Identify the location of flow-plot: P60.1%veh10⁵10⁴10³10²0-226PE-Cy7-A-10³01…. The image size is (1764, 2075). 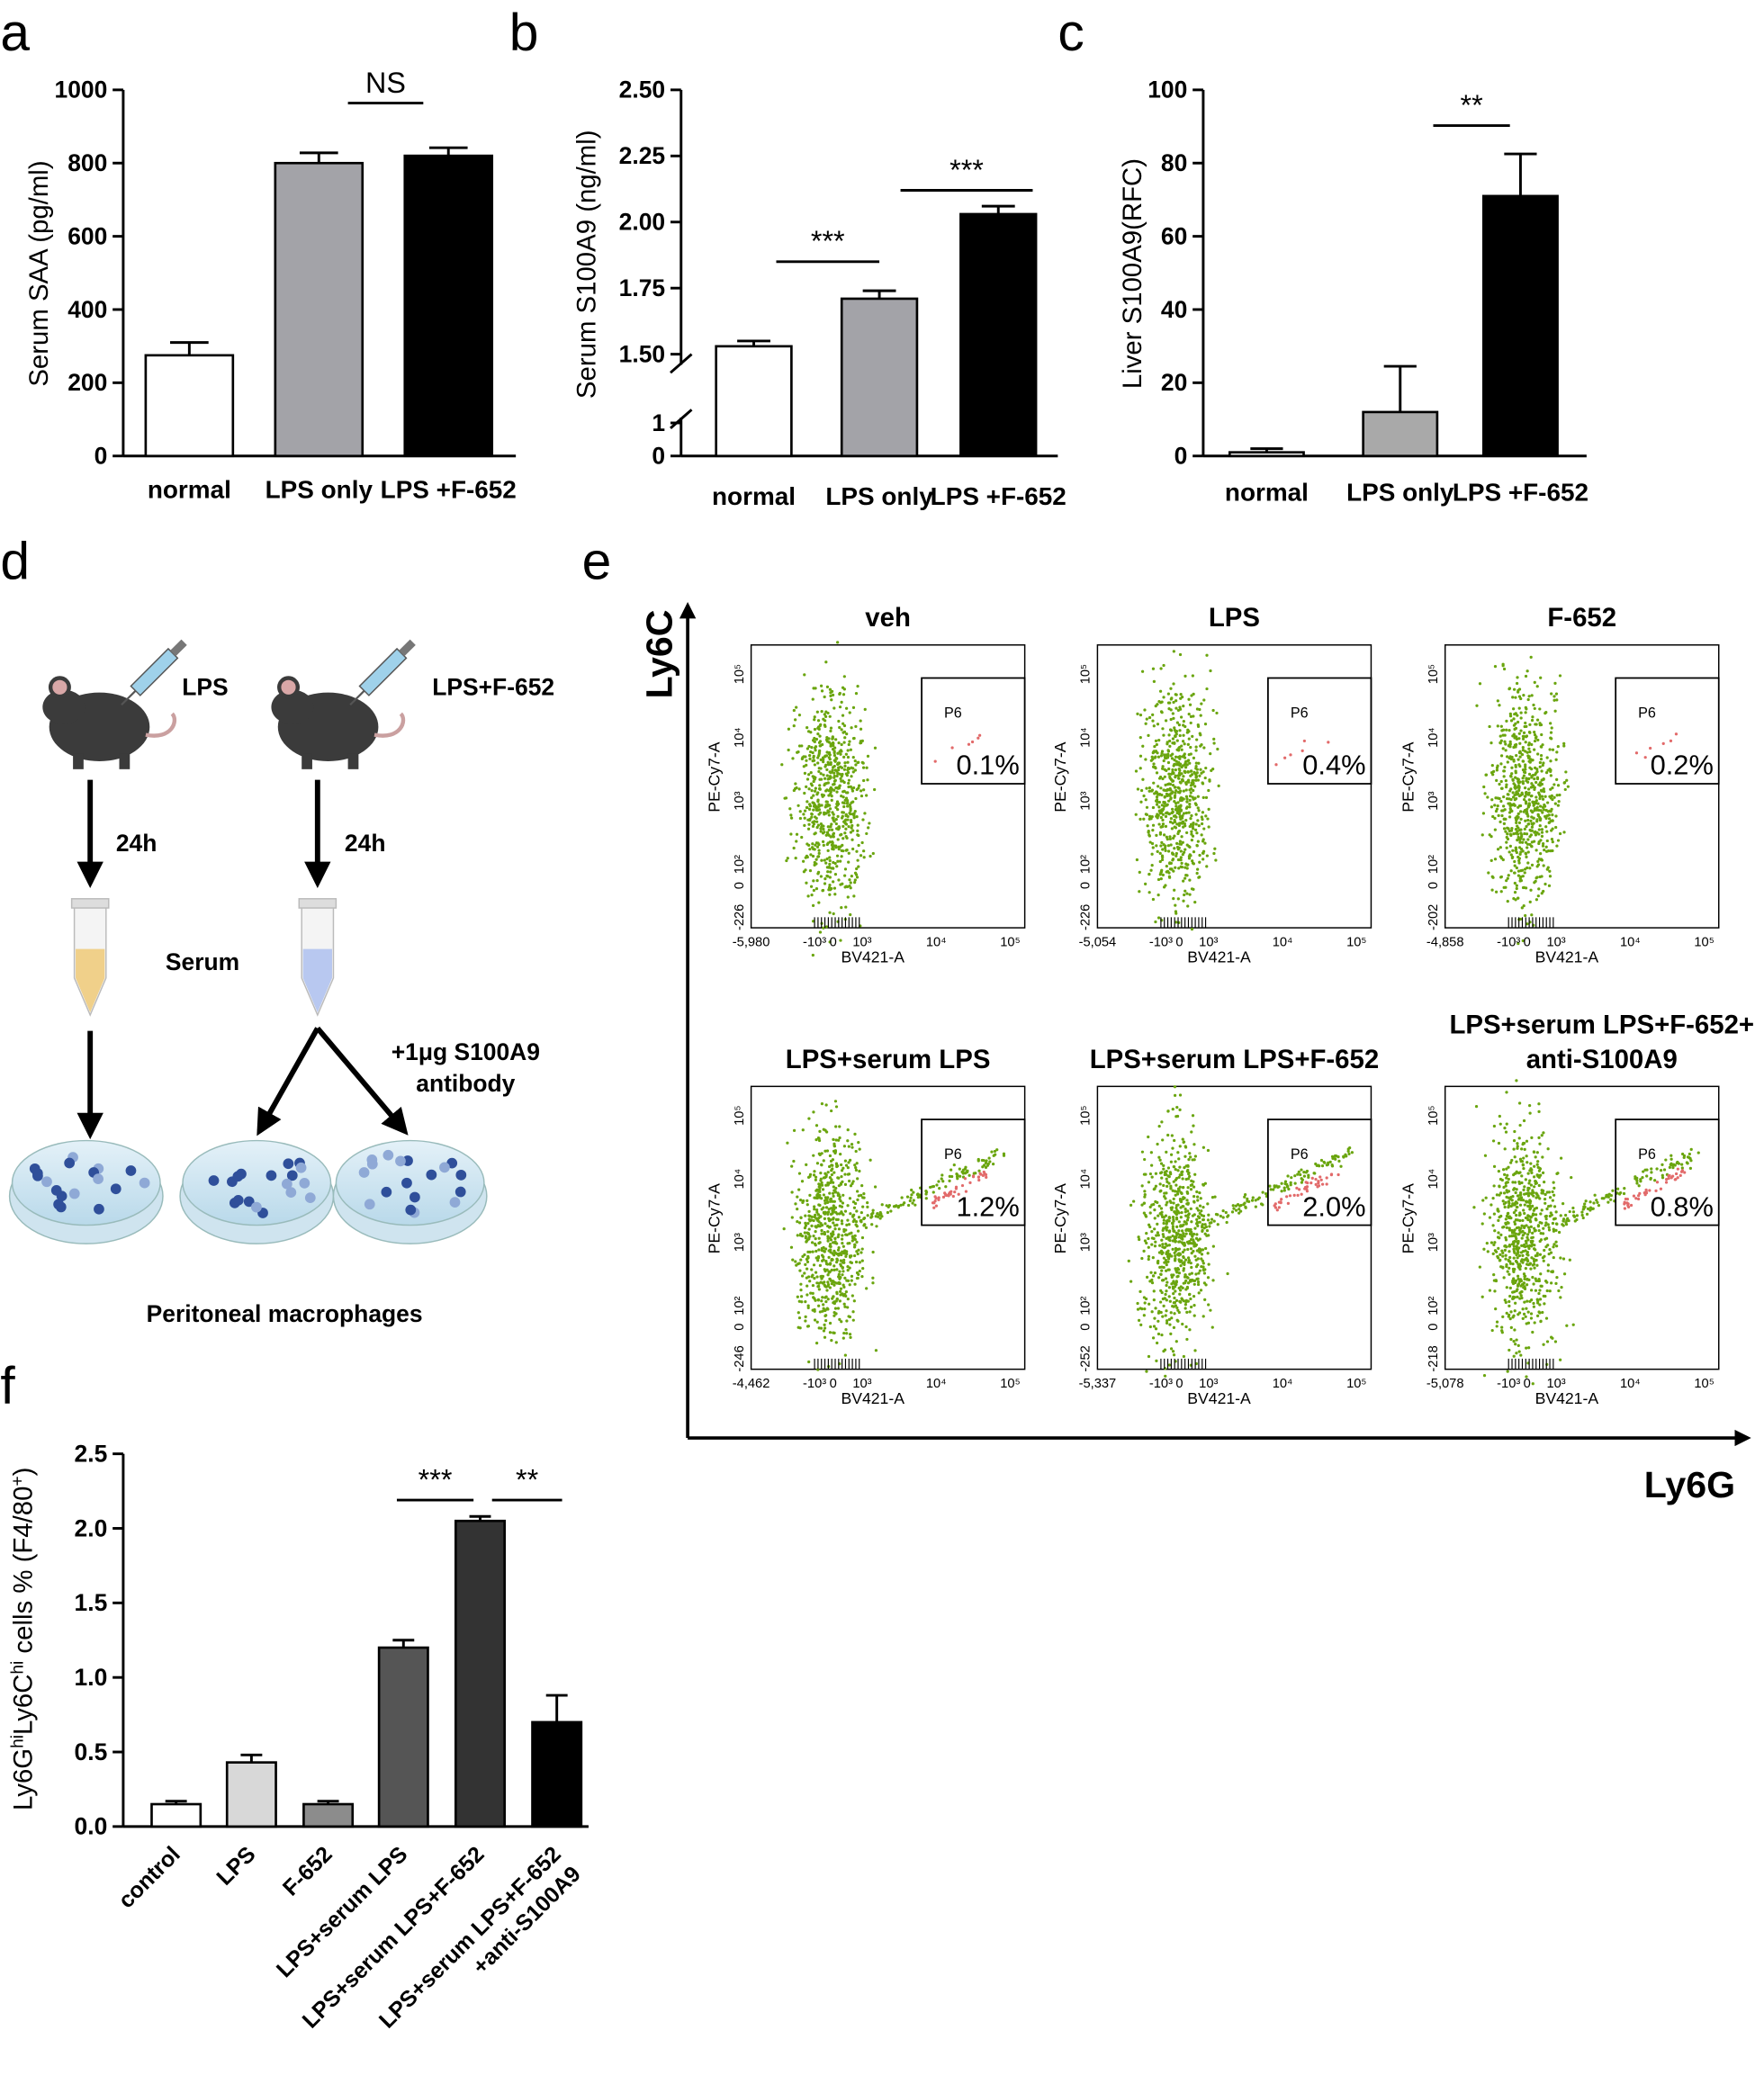
(864, 784).